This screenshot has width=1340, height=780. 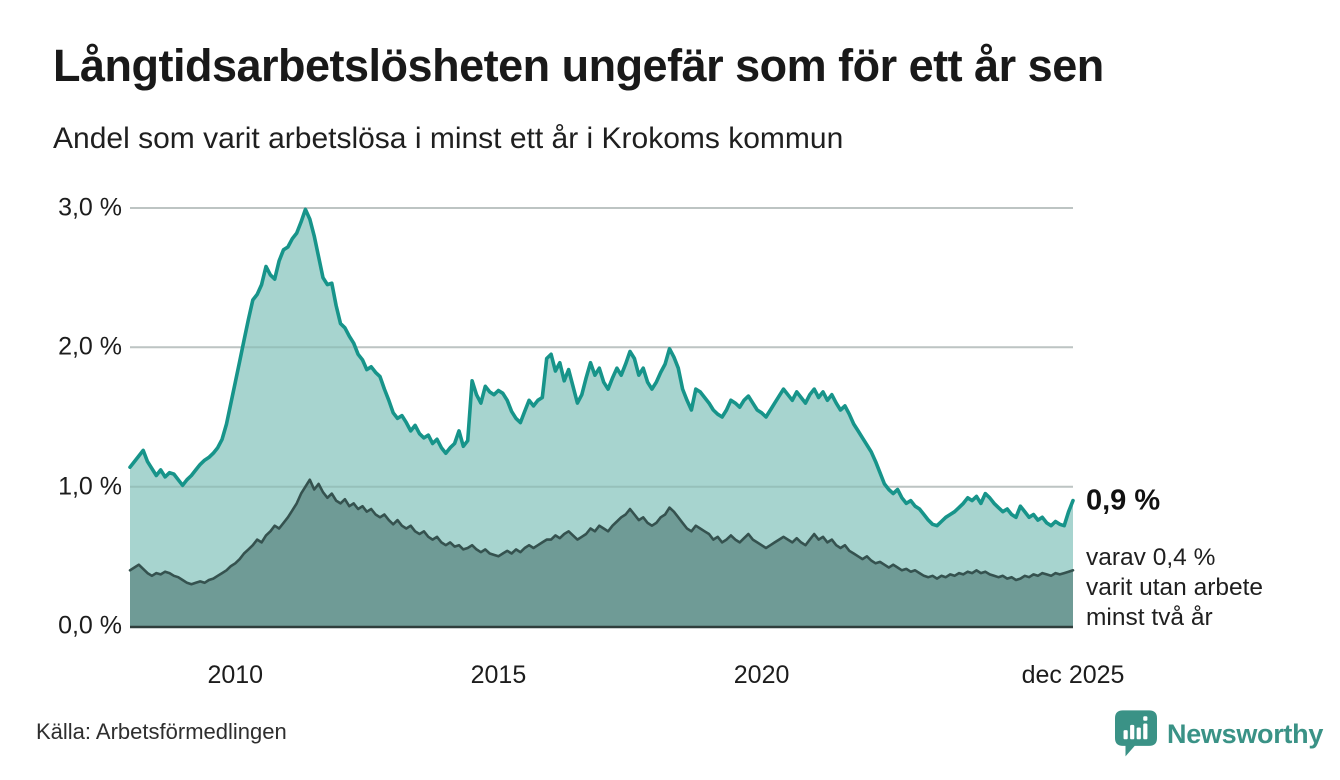 I want to click on brand-name: Newsworthy, so click(x=1245, y=733).